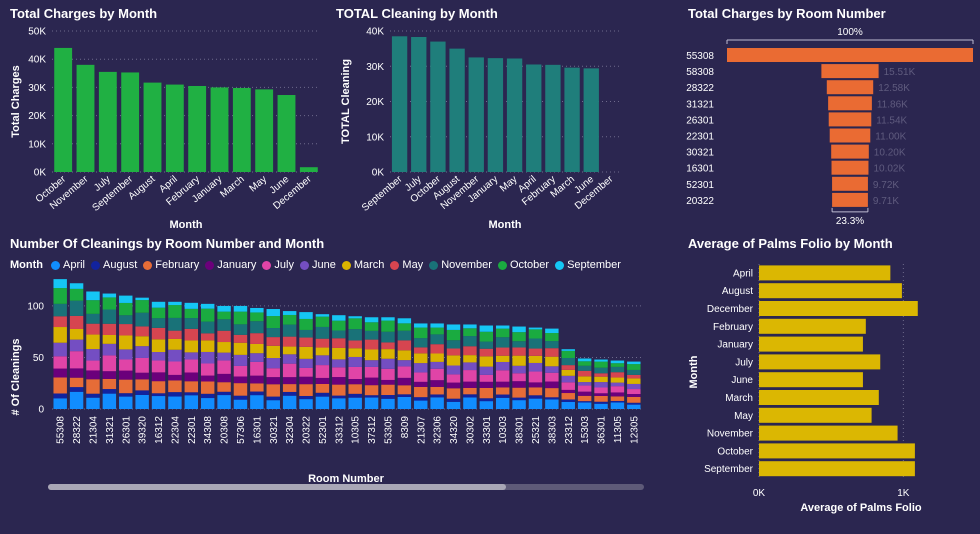  I want to click on chart-title-charges-by-room: Total Charges by Room Number, so click(787, 13).